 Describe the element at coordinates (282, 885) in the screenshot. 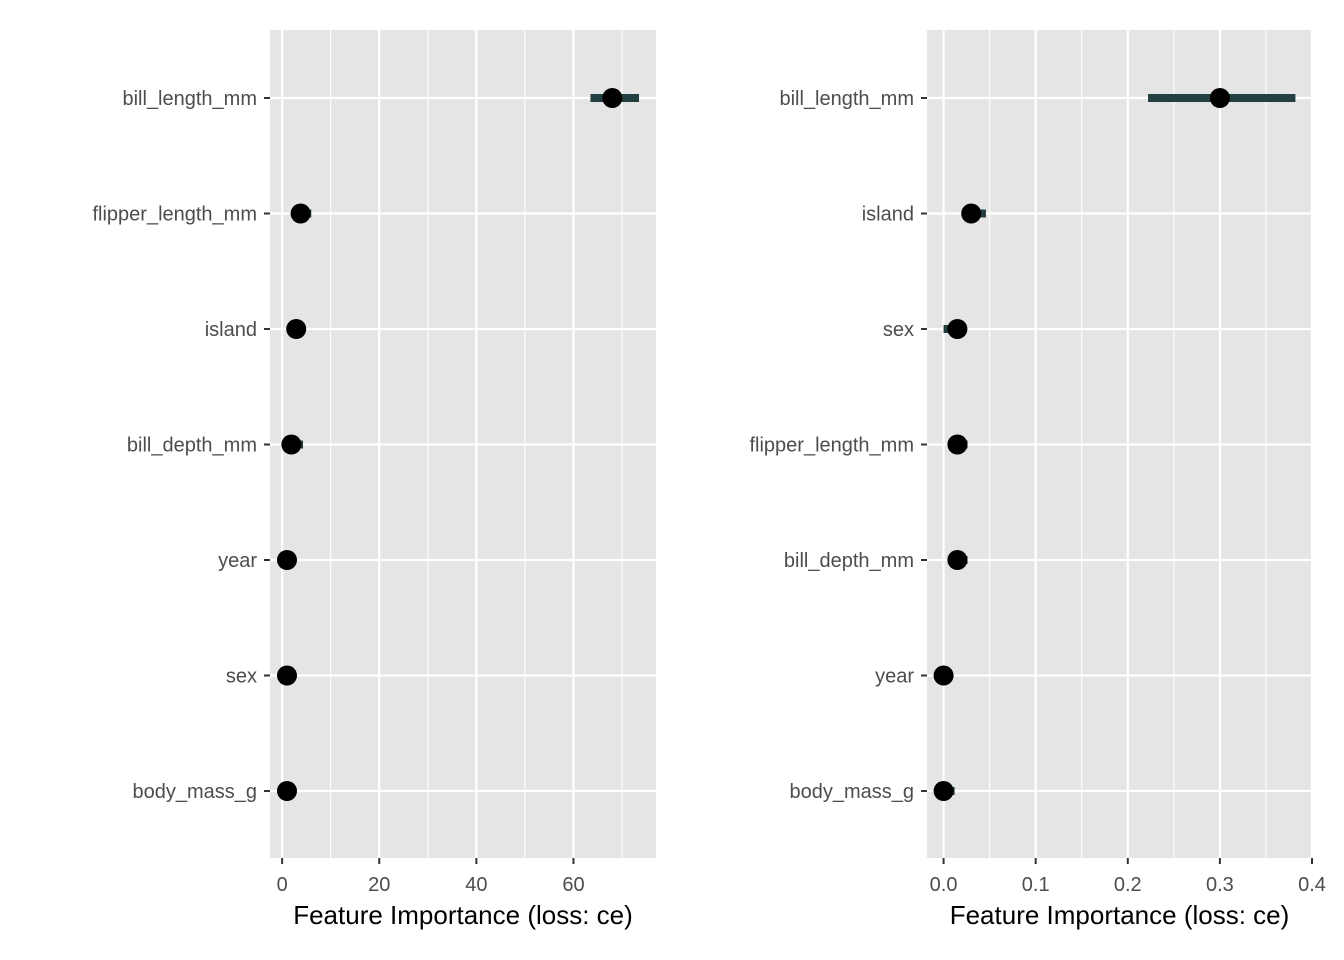

I see `x-tick-label: 0` at that location.